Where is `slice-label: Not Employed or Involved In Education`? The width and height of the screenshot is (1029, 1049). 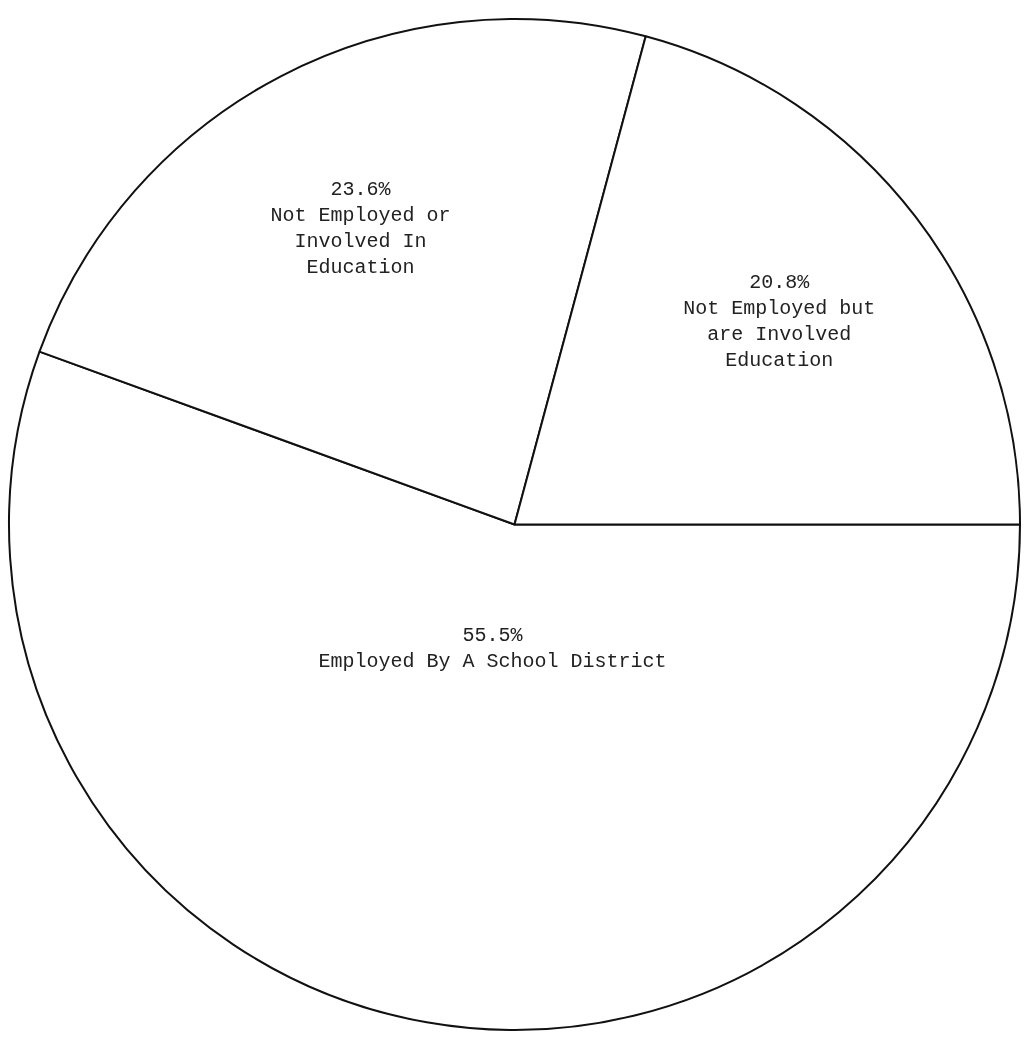 slice-label: Not Employed or Involved In Education is located at coordinates (360, 241).